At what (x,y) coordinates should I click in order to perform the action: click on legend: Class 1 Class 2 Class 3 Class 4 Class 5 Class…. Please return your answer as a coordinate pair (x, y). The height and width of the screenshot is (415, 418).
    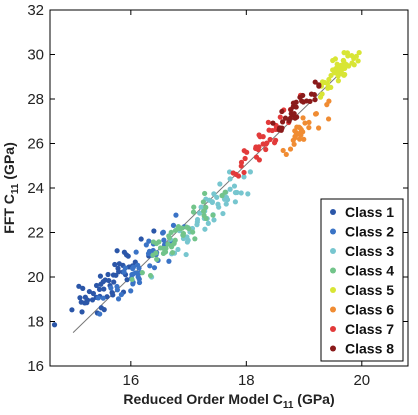
    Looking at the image, I should click on (362, 280).